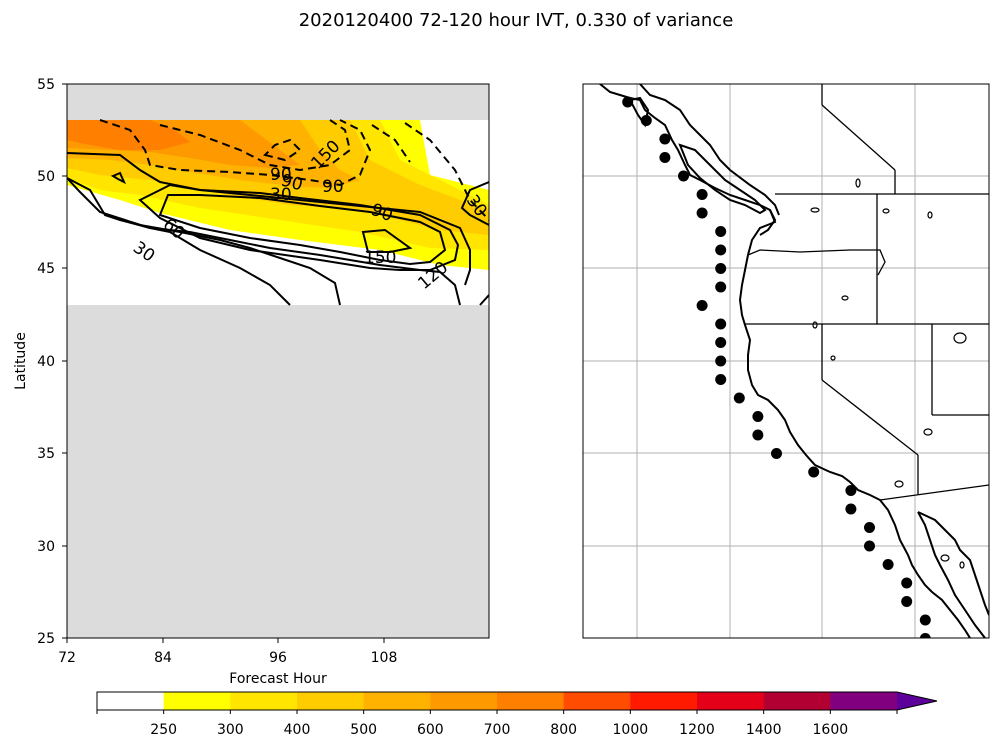  Describe the element at coordinates (722, 179) in the screenshot. I see `island-vancouver` at that location.